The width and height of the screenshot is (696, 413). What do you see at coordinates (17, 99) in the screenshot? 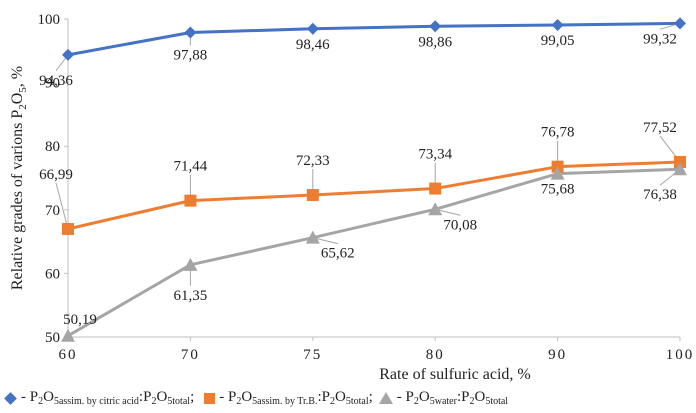
I see `y-axis-title-part: O` at bounding box center [17, 99].